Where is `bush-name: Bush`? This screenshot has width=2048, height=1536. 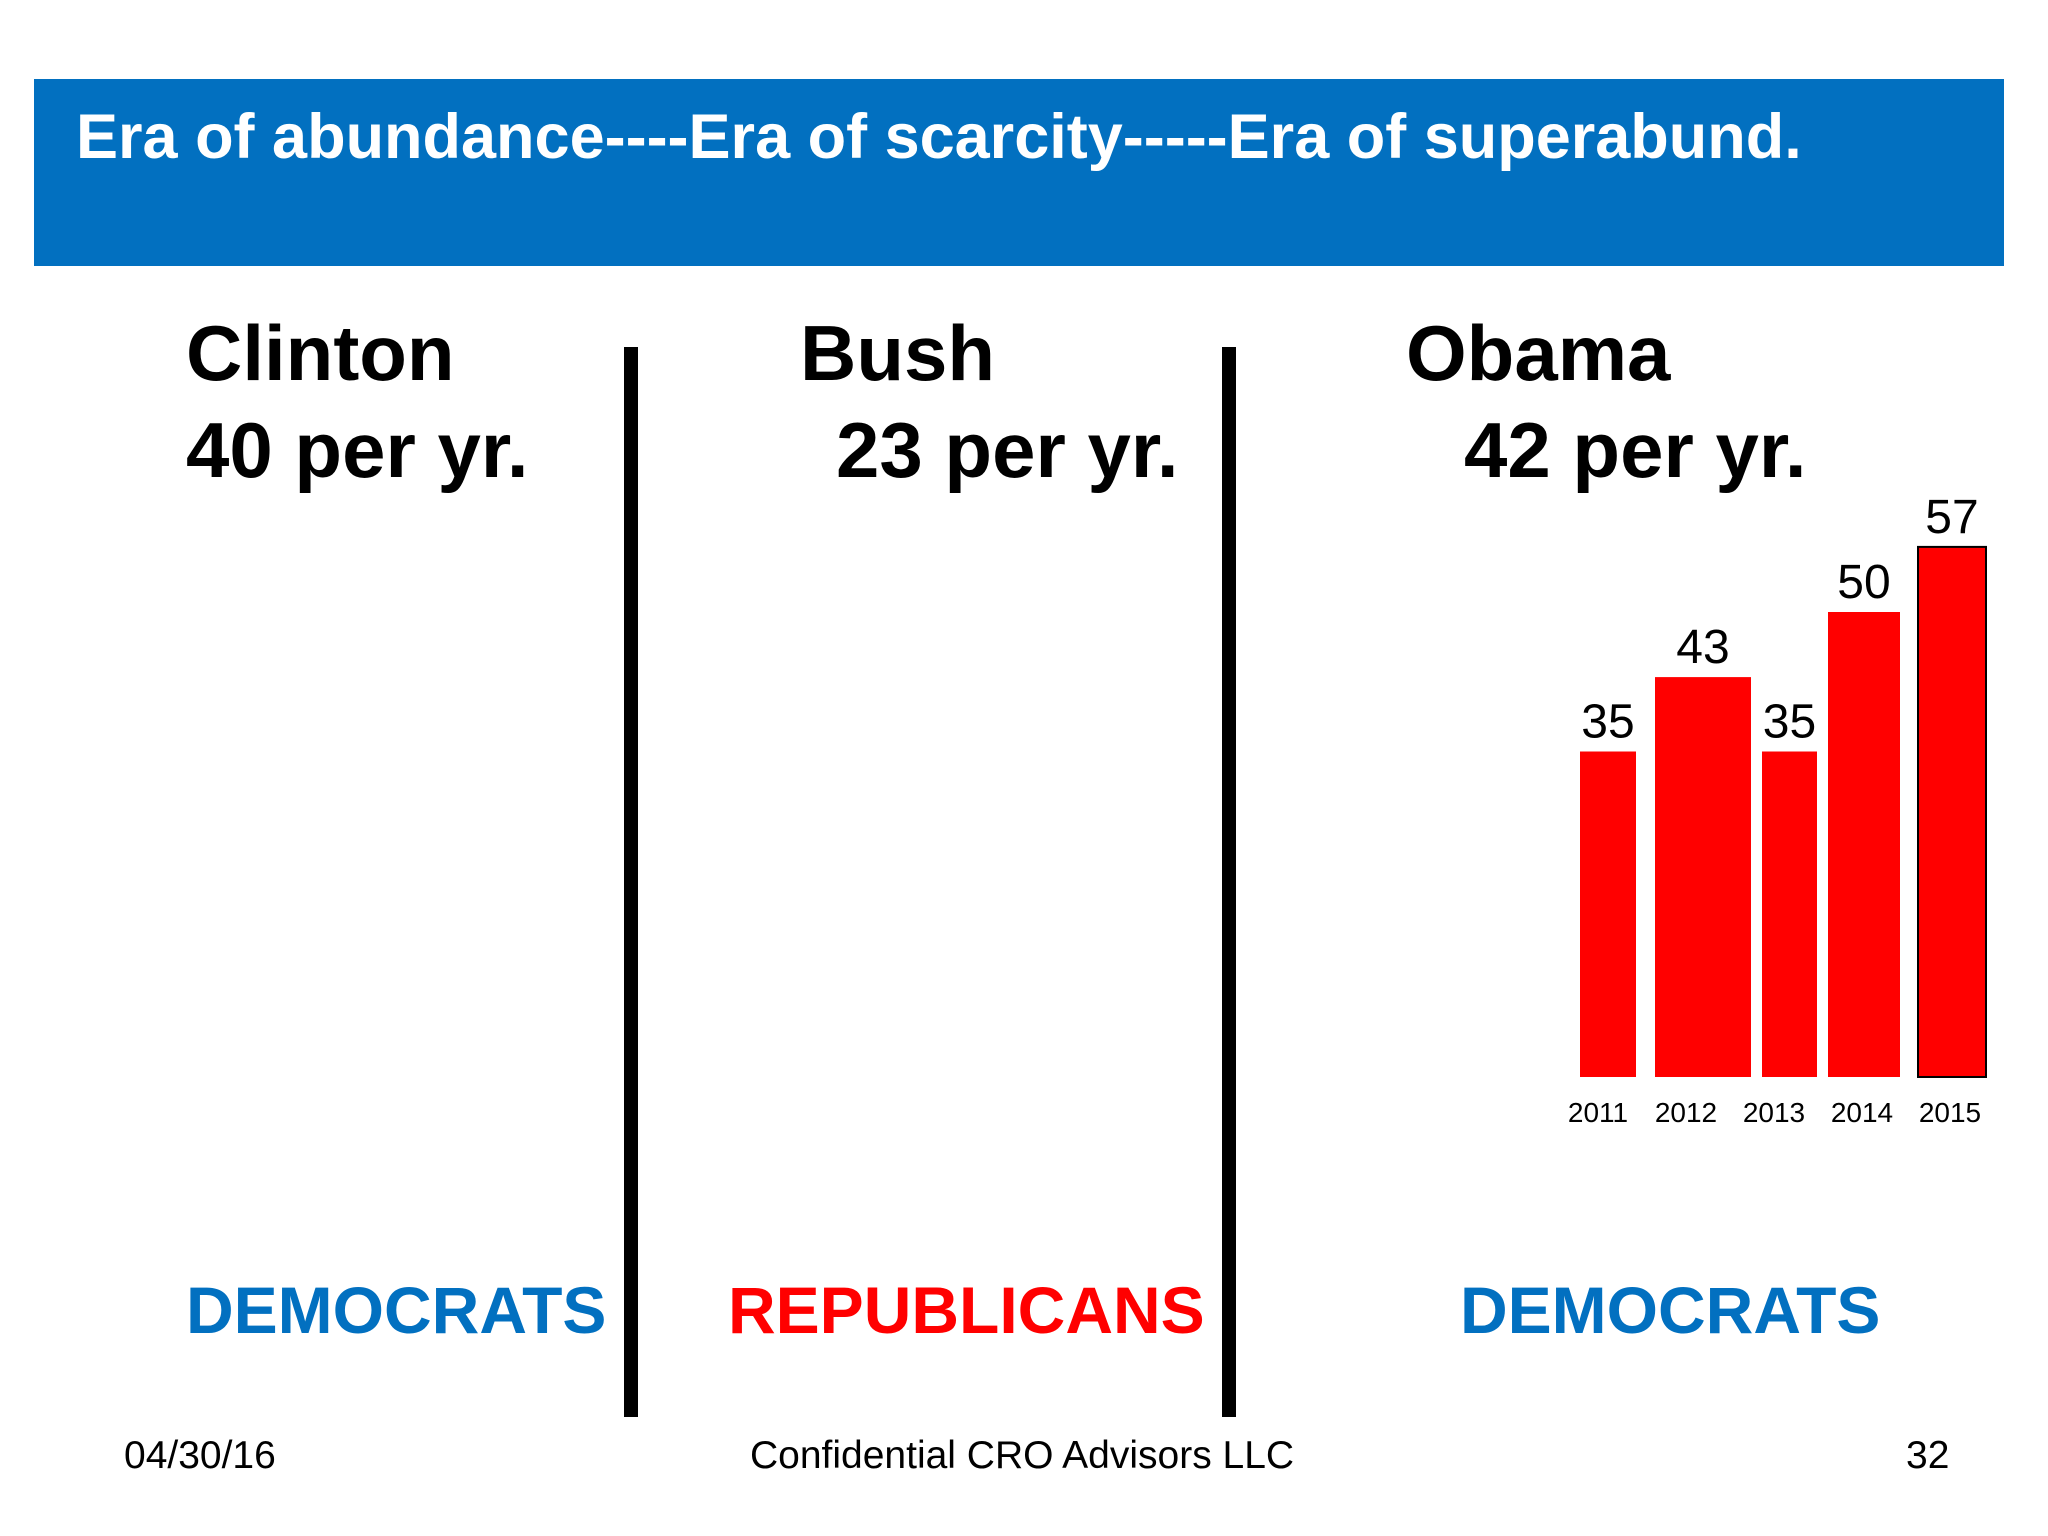 bush-name: Bush is located at coordinates (897, 353).